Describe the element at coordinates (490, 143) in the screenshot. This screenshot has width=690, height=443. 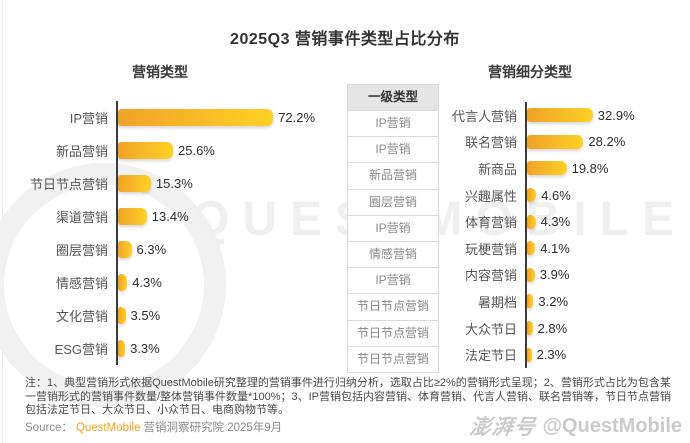
I see `category-label: 联名营销` at that location.